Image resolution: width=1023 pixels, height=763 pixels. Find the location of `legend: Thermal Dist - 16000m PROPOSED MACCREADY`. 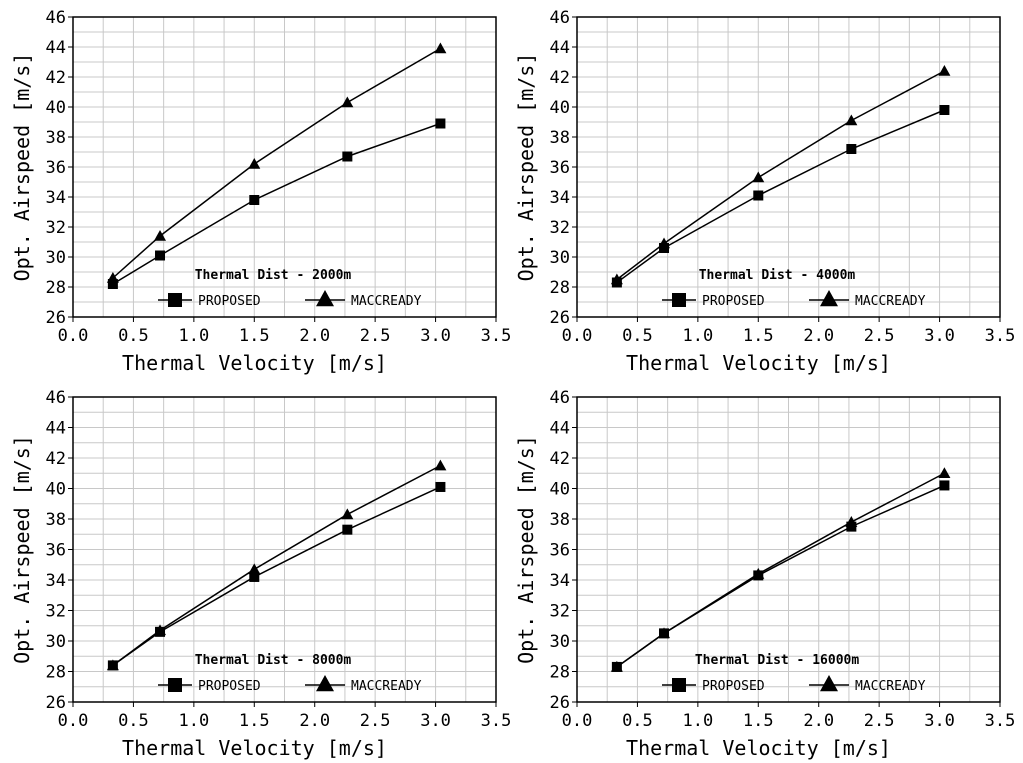

legend: Thermal Dist - 16000m PROPOSED MACCREADY is located at coordinates (794, 673).